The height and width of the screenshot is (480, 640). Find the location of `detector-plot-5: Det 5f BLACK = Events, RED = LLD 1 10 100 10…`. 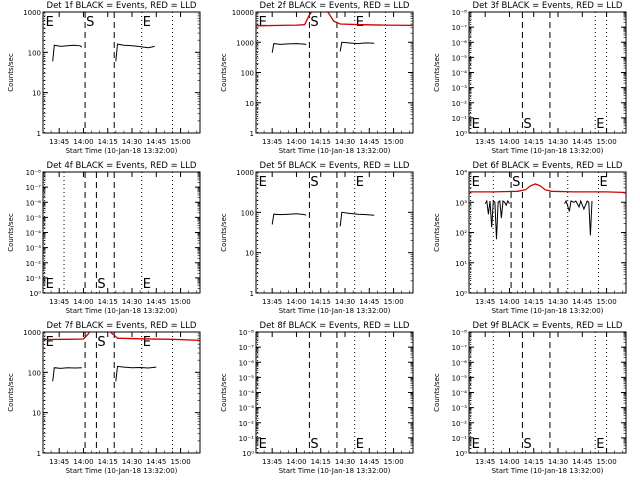

detector-plot-5: Det 5f BLACK = Events, RED = LLD 1 10 100 10… is located at coordinates (317, 238).